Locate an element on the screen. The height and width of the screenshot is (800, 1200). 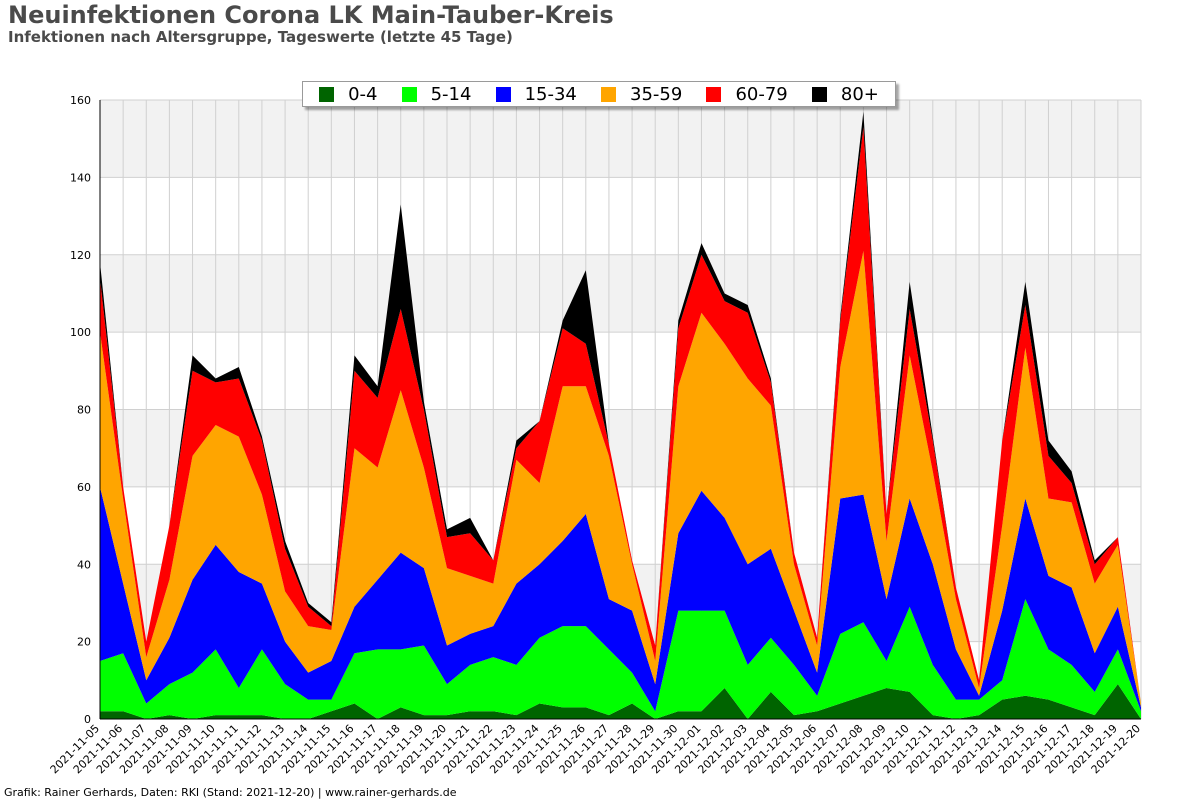
y-tick-label: 100 is located at coordinates (80, 332).